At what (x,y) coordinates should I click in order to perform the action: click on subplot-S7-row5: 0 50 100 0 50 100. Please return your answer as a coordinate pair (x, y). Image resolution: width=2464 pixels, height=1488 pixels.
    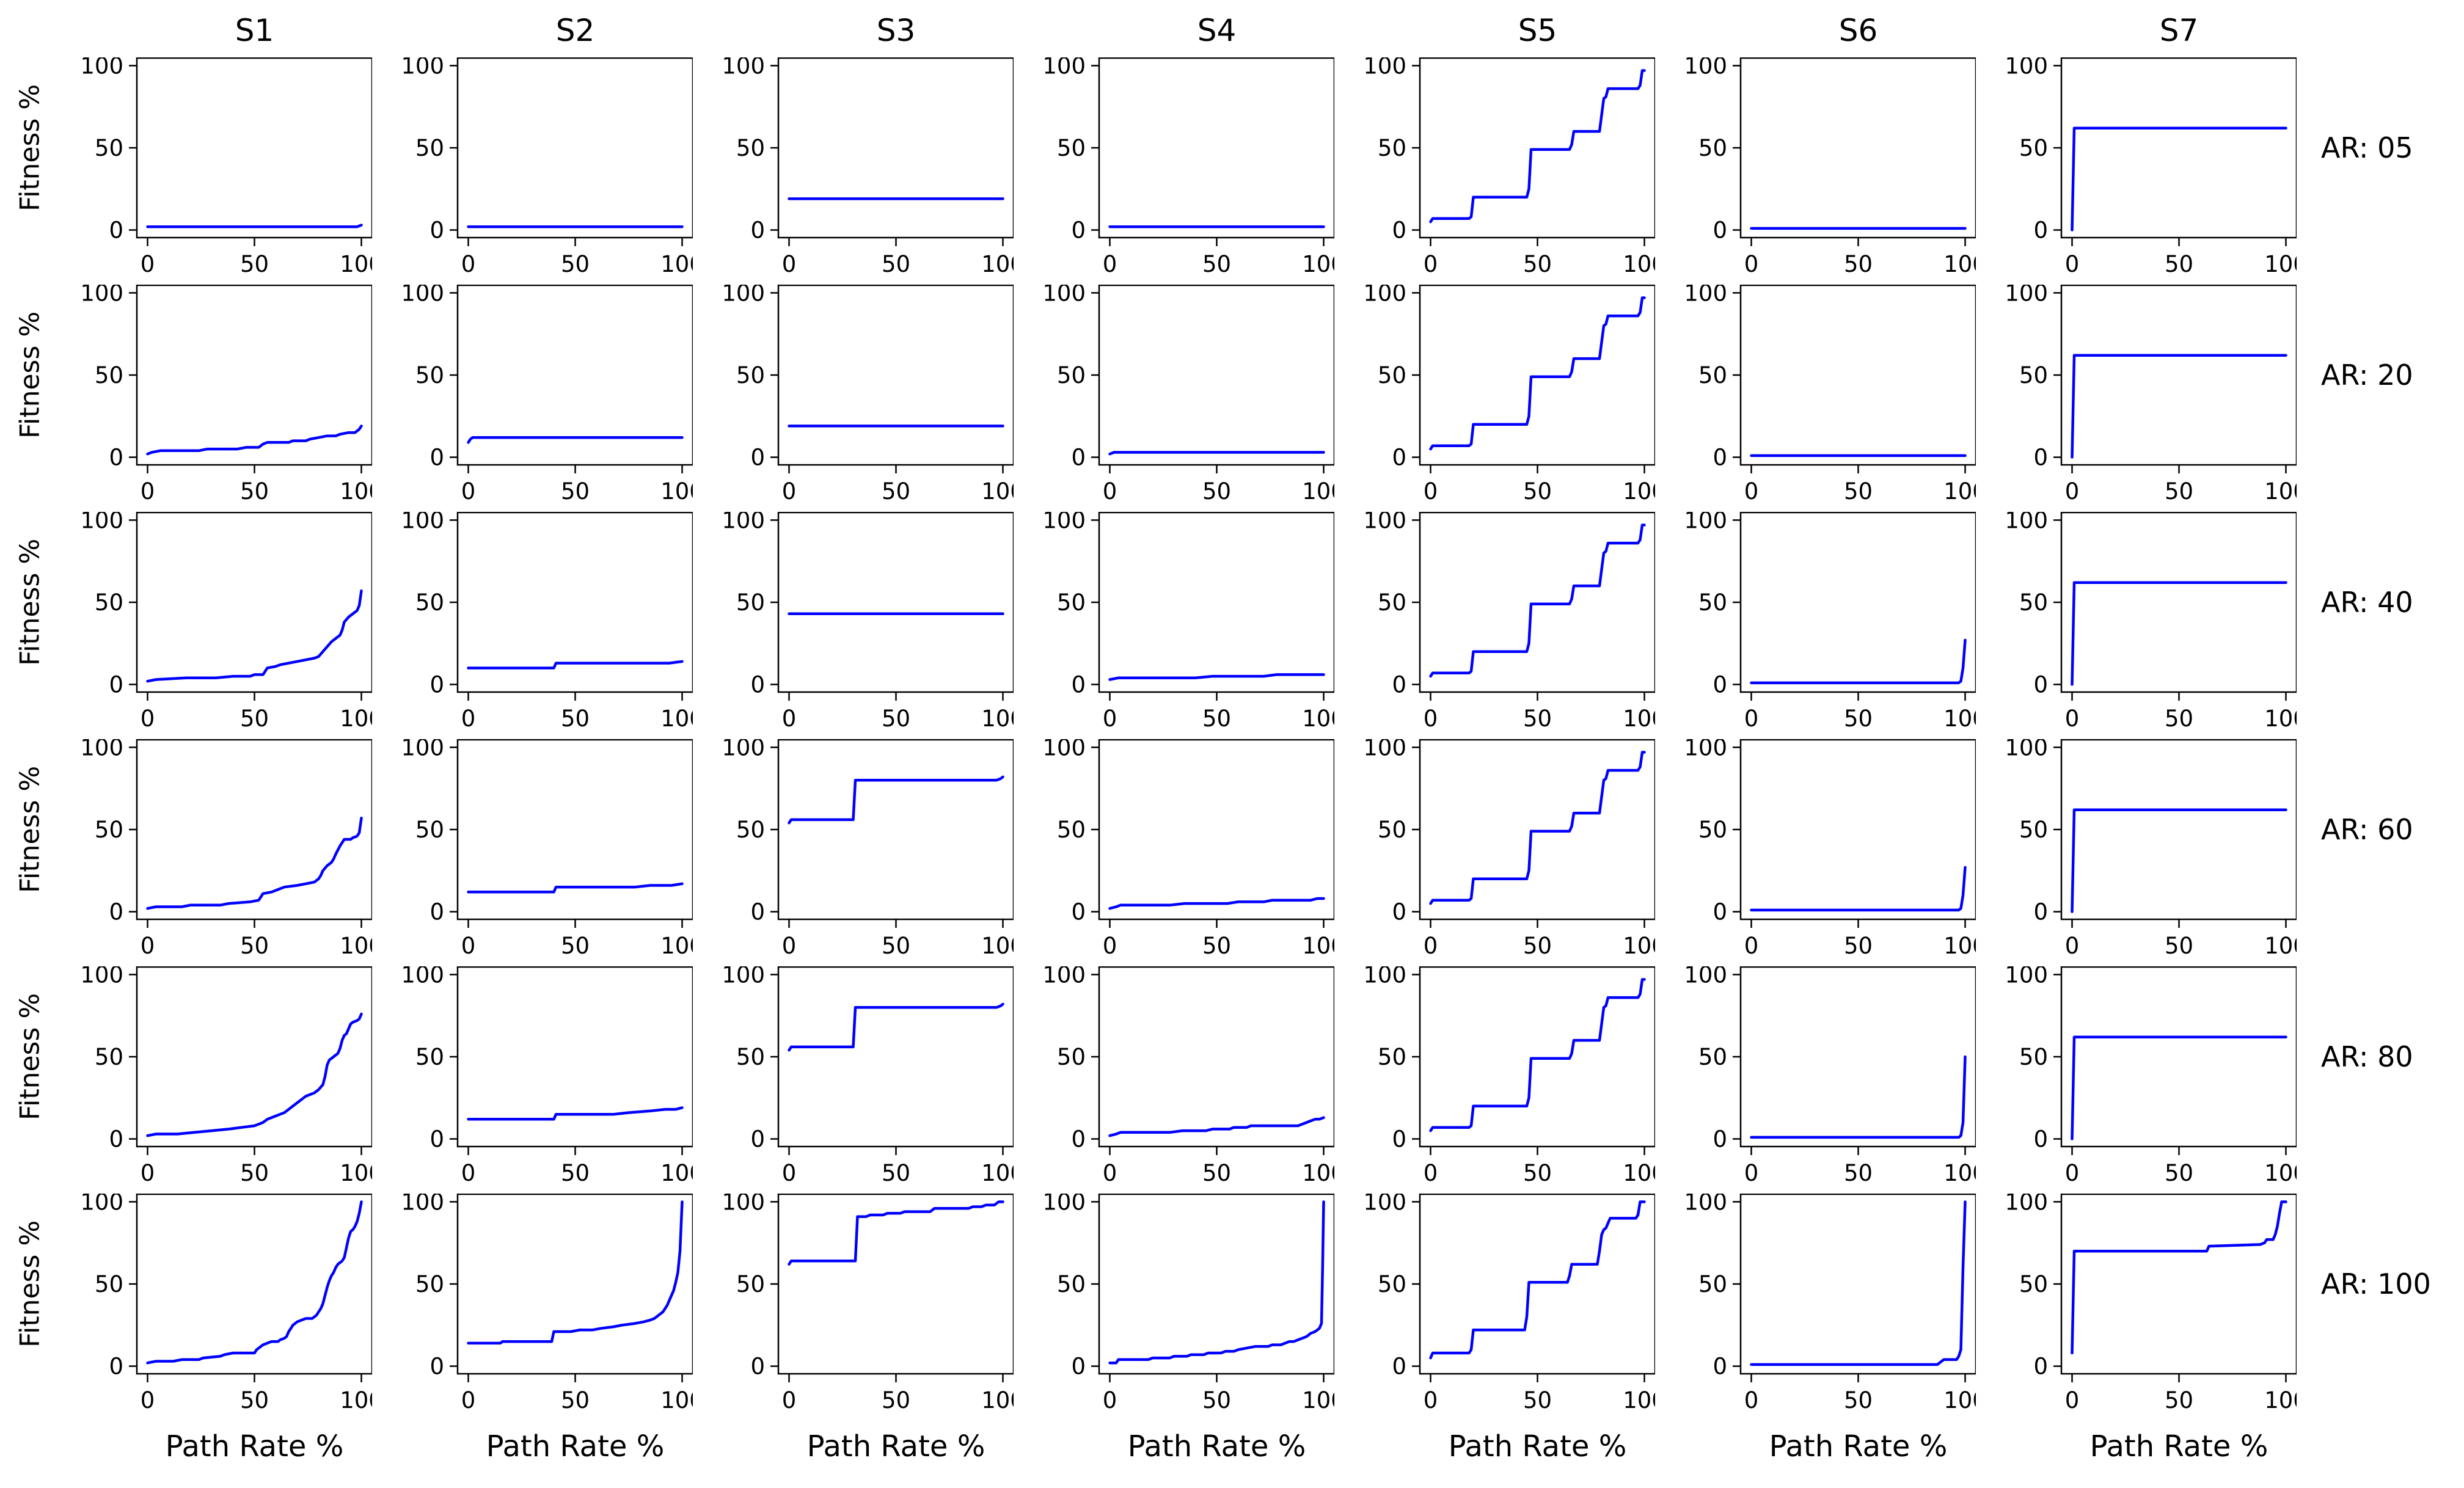
    Looking at the image, I should click on (2153, 1078).